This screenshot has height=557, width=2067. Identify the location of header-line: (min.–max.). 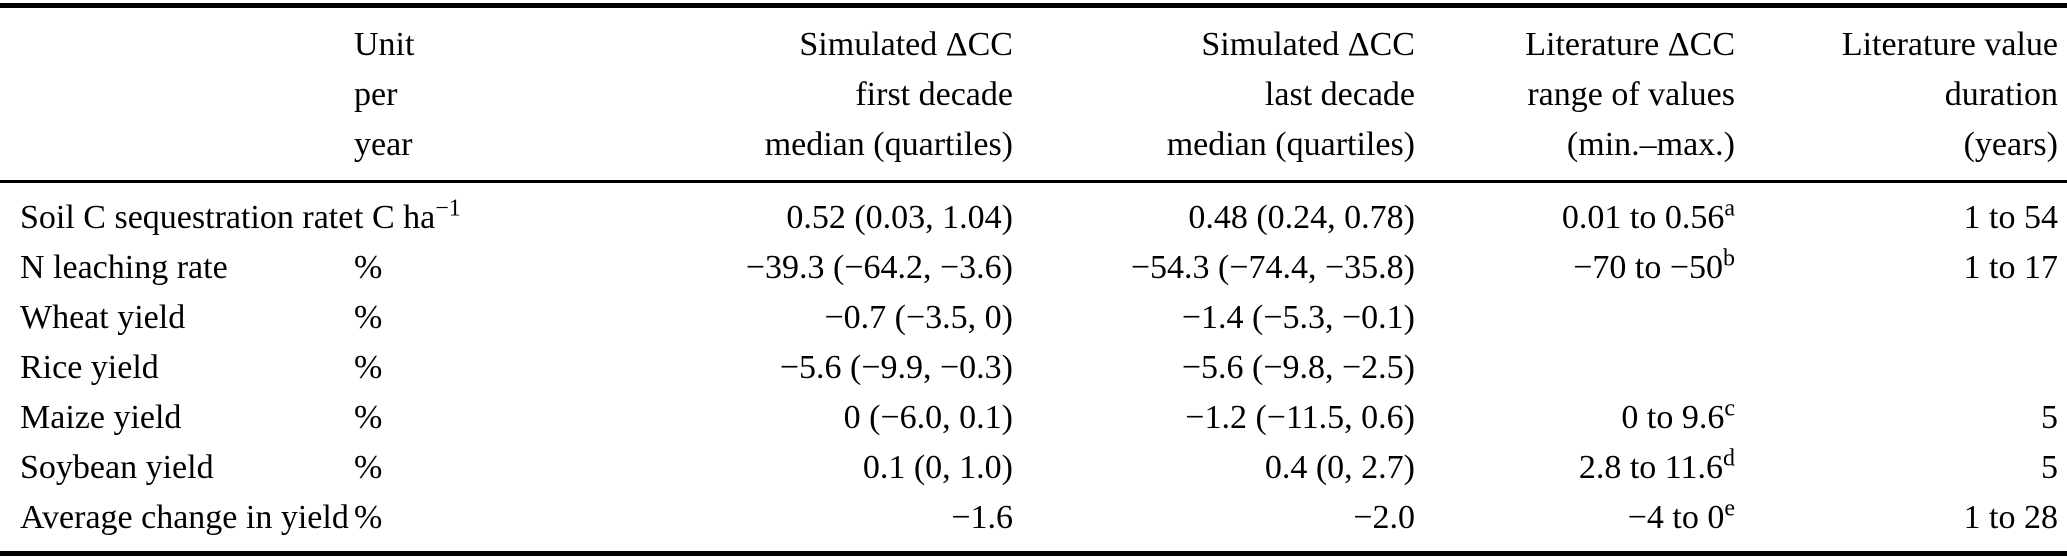
(1650, 144).